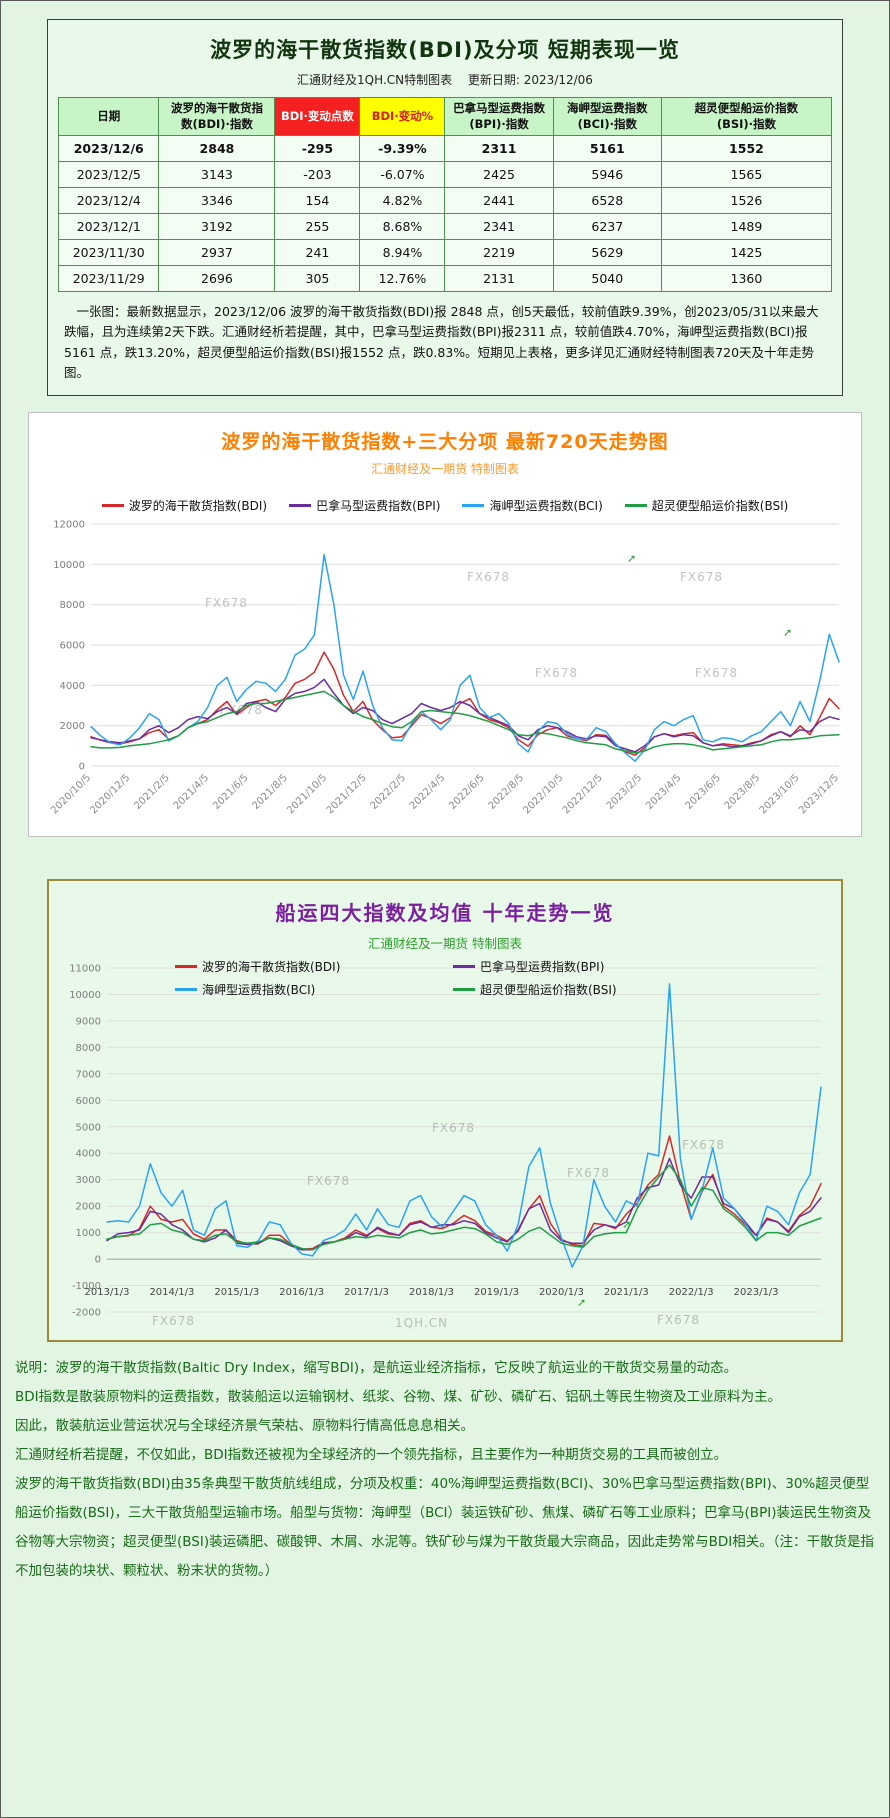 The width and height of the screenshot is (890, 1818). I want to click on col-header: 超灵便型船运价指数 (BSI)·指数, so click(746, 116).